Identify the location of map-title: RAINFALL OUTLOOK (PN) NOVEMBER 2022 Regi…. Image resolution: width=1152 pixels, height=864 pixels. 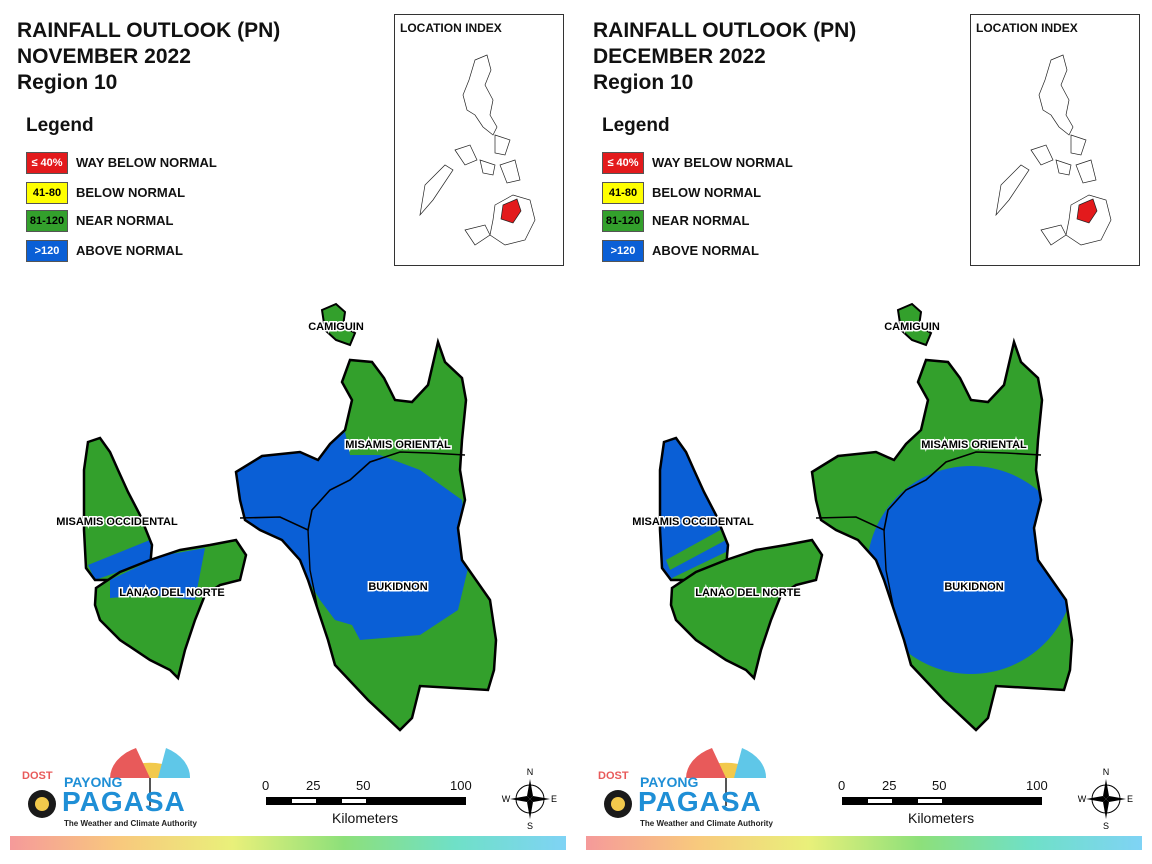
(148, 57).